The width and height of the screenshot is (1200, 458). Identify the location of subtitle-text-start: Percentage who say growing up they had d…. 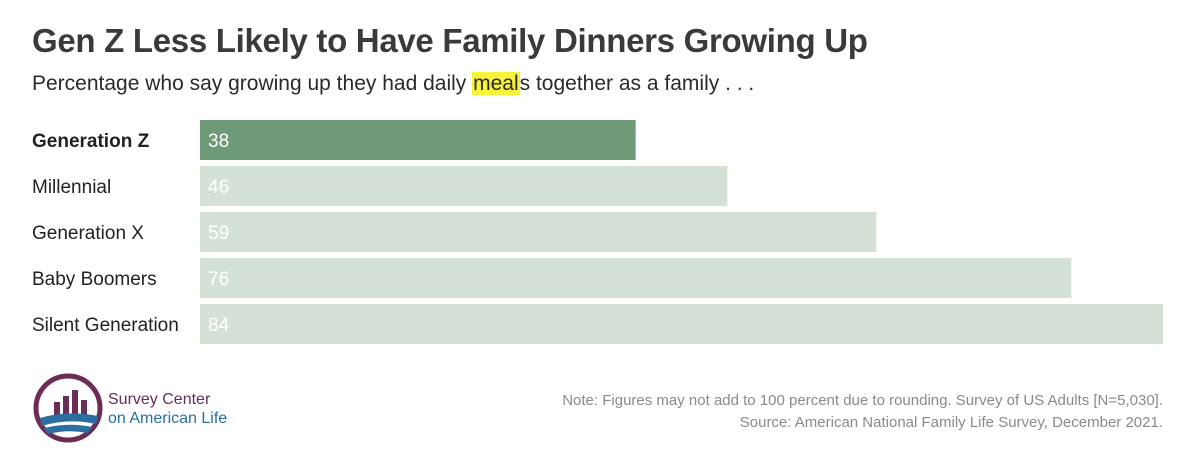
(252, 83).